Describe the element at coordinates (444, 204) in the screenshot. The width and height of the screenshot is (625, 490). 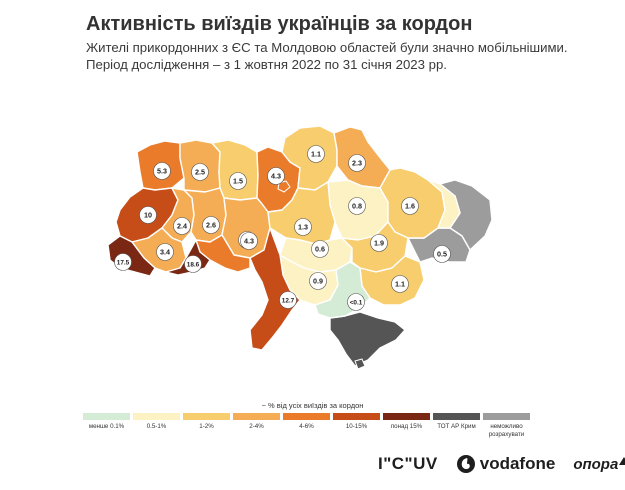
I see `region-shape-luhansk` at that location.